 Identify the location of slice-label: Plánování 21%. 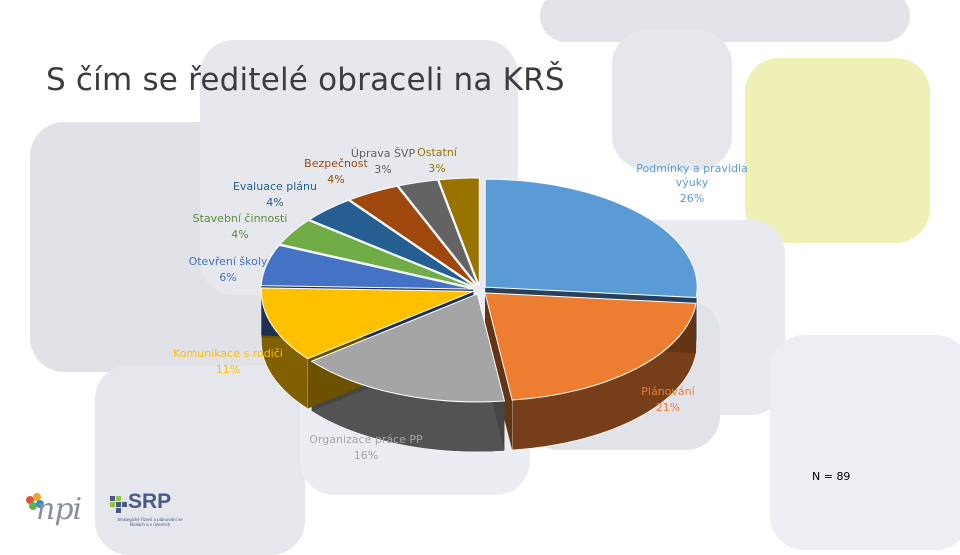
(668, 399).